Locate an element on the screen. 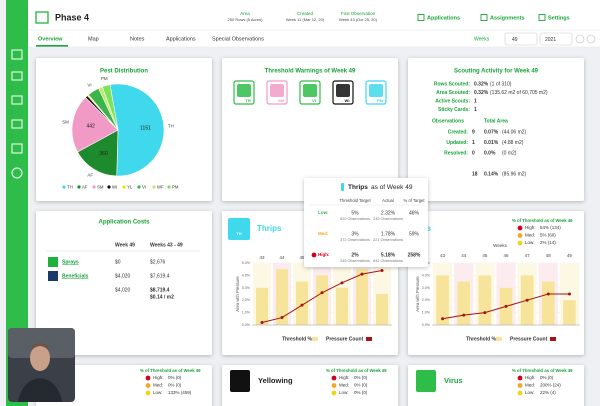  popup-header: Threshold Target is located at coordinates (355, 200).